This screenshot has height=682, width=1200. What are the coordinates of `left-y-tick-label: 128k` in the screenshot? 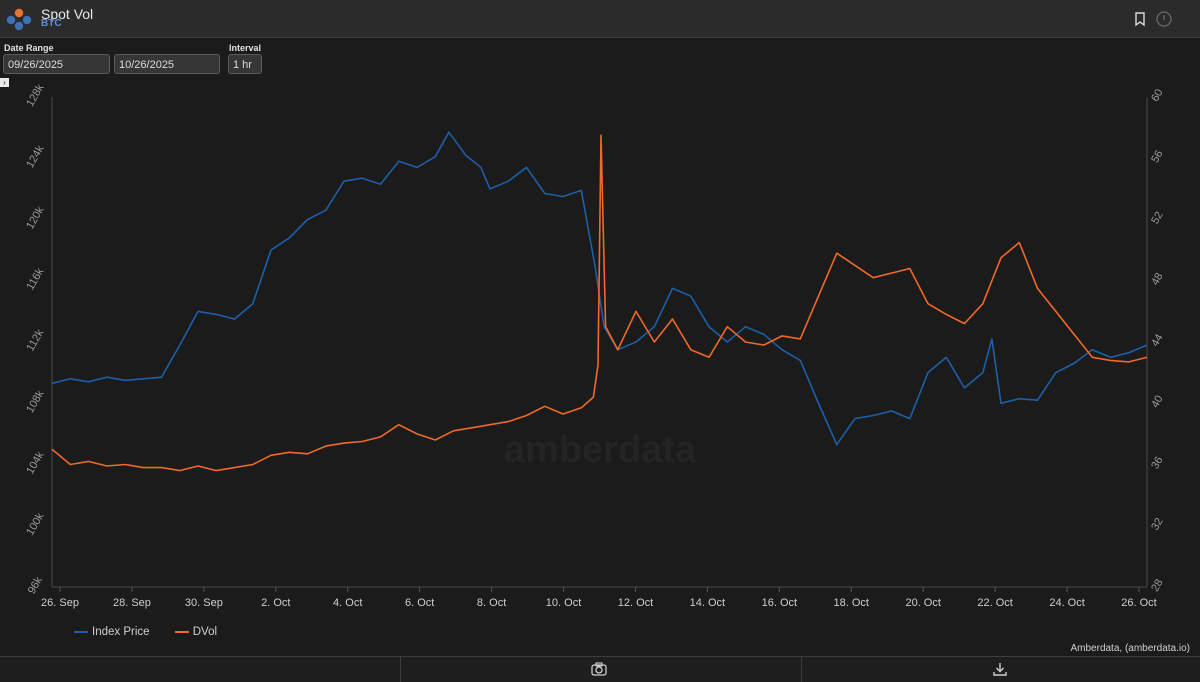 It's located at (35, 95).